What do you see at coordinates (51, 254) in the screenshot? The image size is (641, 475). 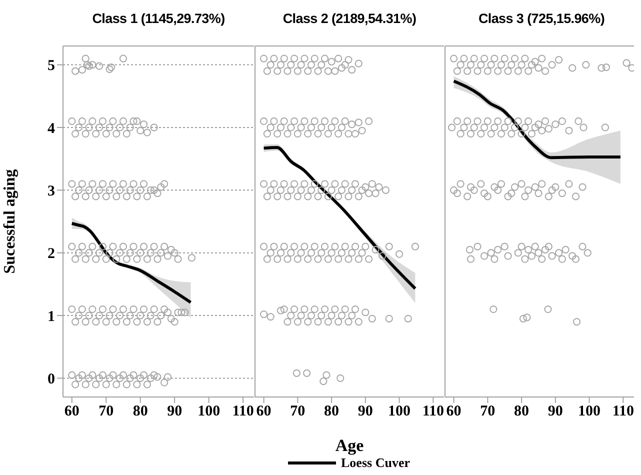 I see `y-tick-label: 2` at bounding box center [51, 254].